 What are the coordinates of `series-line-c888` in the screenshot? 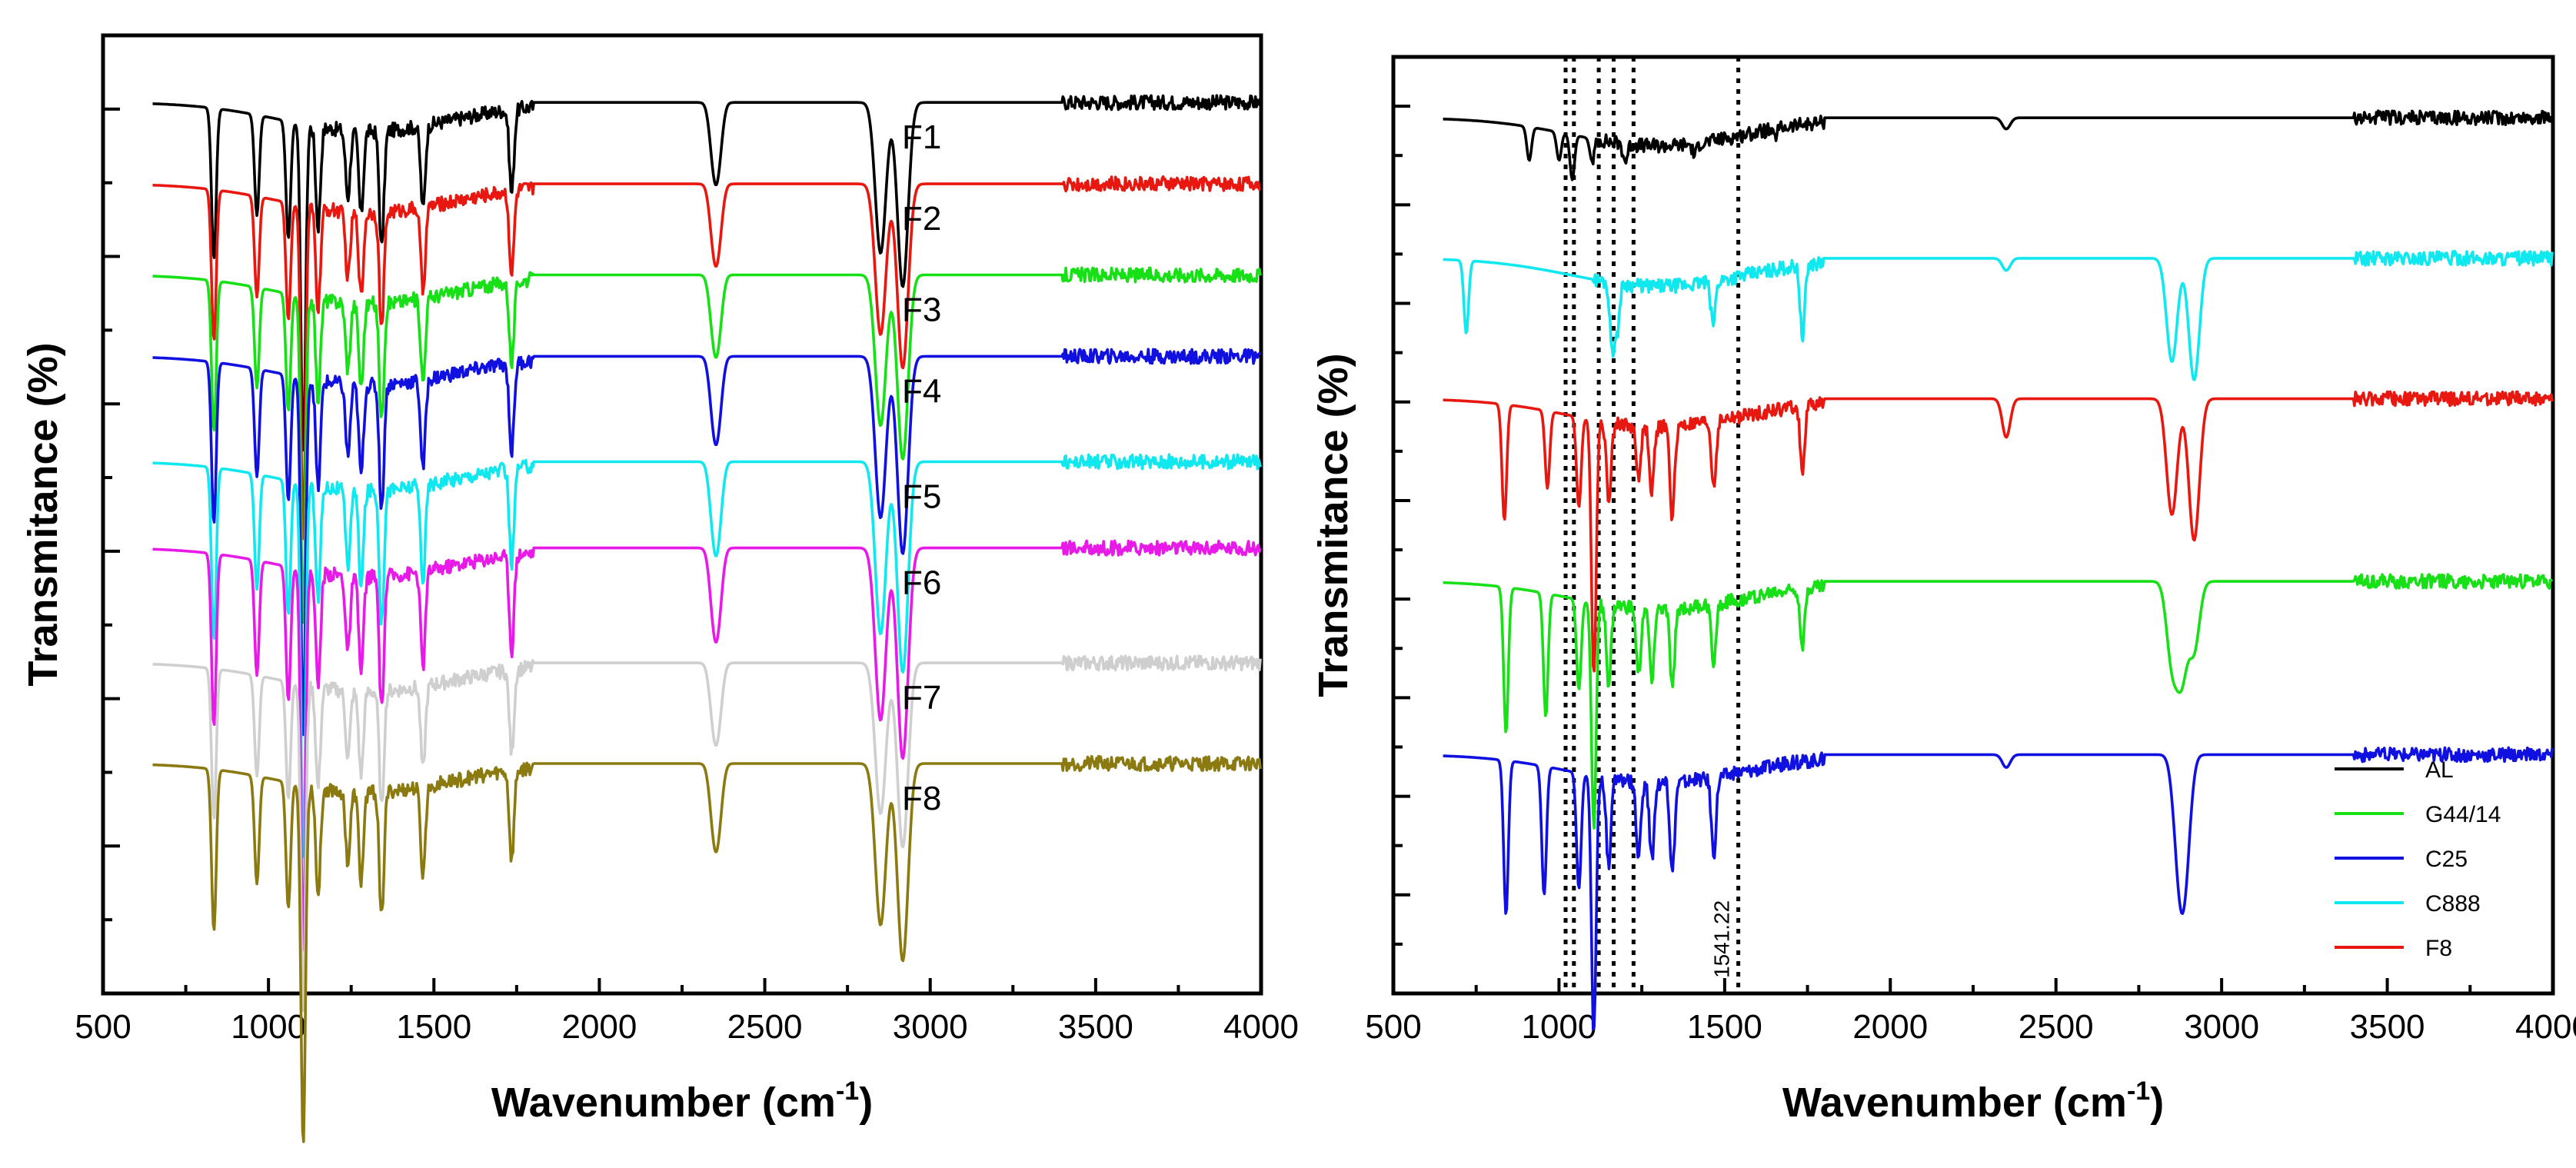 It's located at (1998, 315).